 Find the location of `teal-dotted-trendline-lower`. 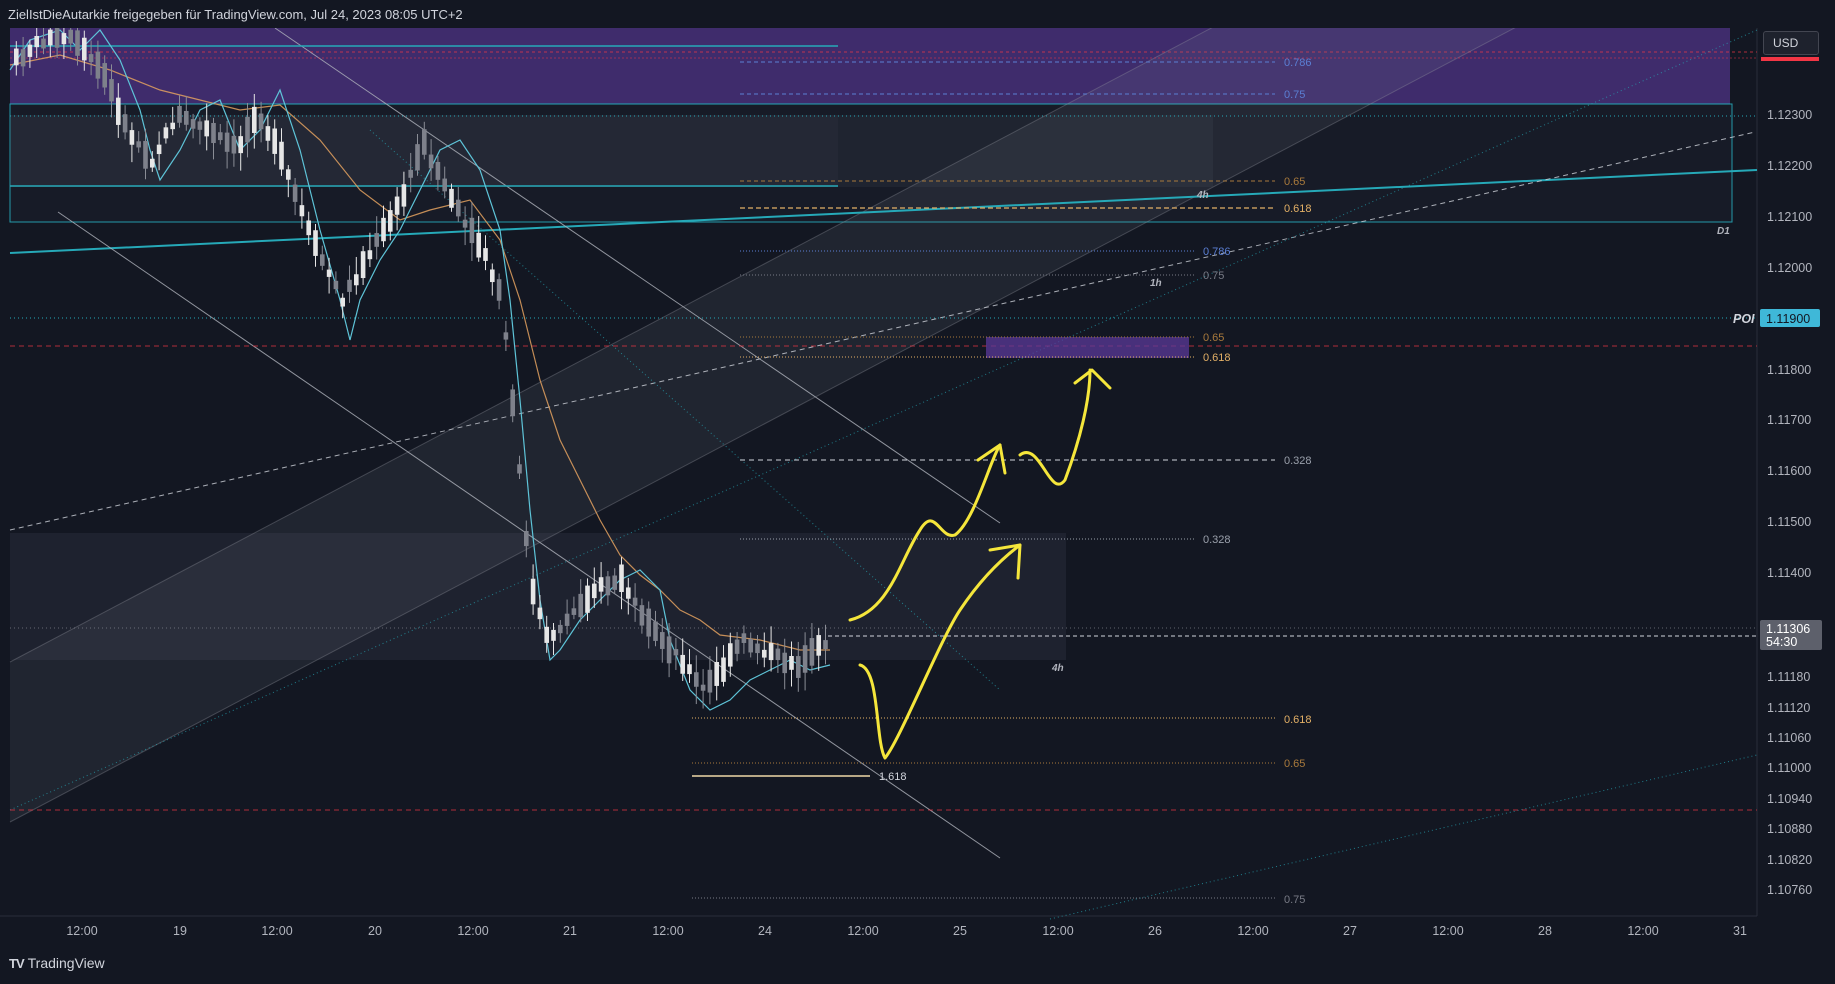

teal-dotted-trendline-lower is located at coordinates (1403, 837).